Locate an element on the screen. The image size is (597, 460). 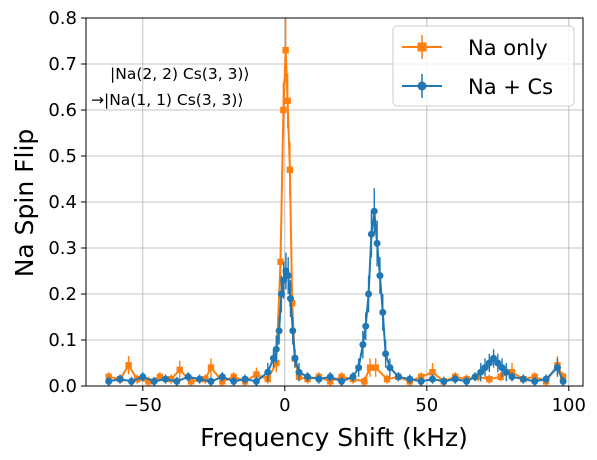
y-axis-label: Na Spin Flip is located at coordinates (24, 203).